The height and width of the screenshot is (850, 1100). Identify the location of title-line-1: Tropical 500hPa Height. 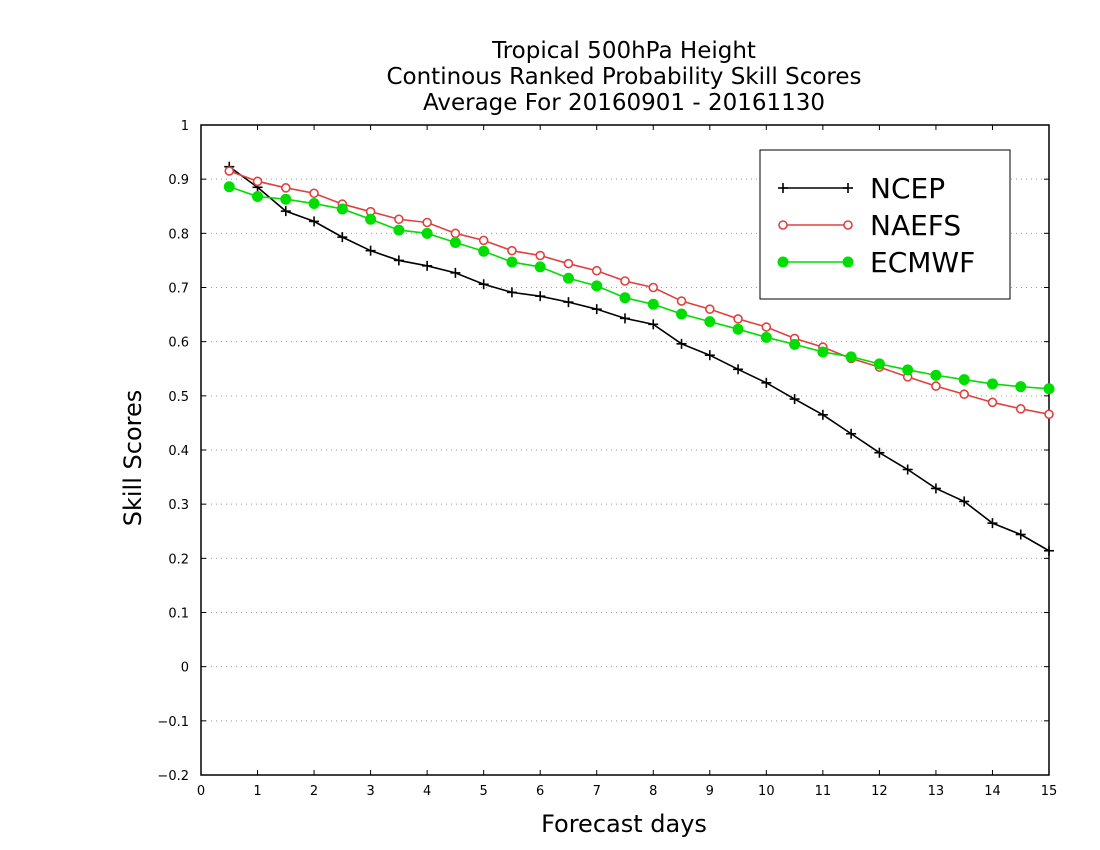
(623, 51).